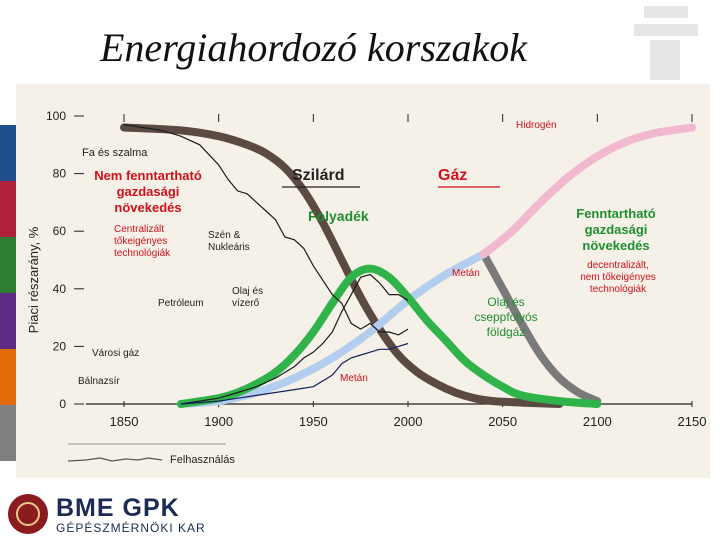 The image size is (720, 540). Describe the element at coordinates (692, 421) in the screenshot. I see `x-tick-label: 2150` at that location.